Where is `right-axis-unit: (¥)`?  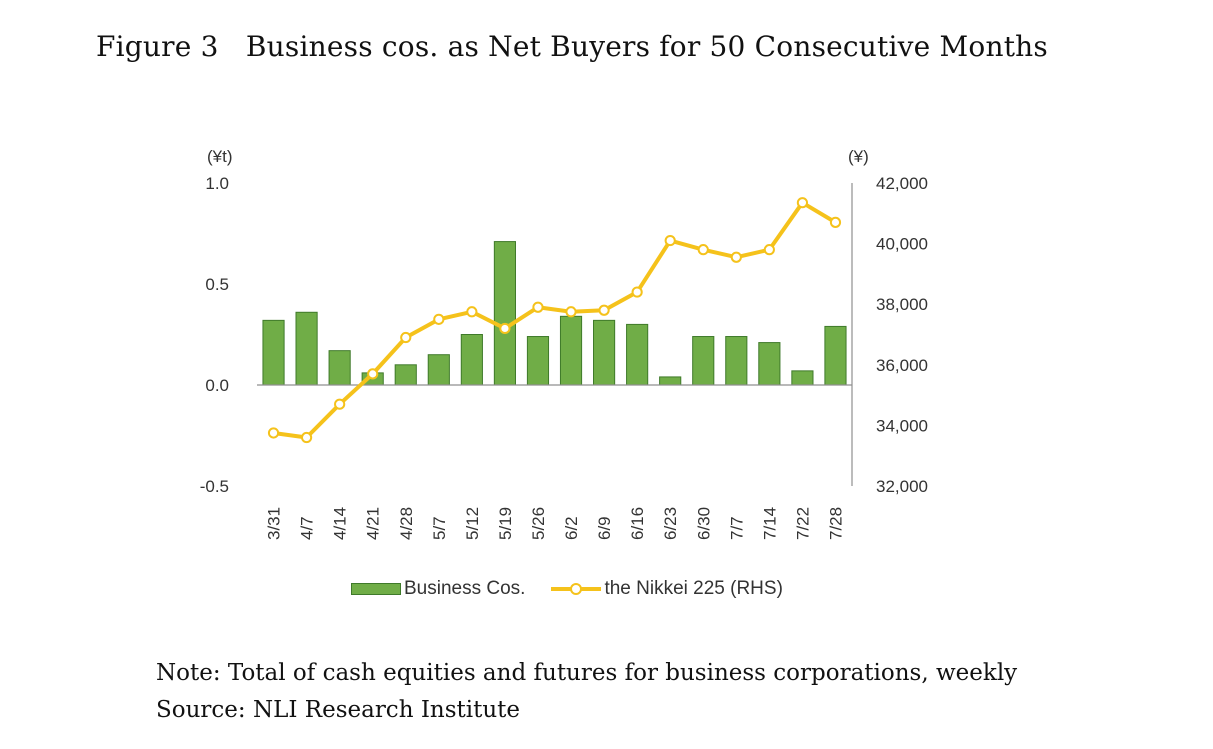 right-axis-unit: (¥) is located at coordinates (858, 156).